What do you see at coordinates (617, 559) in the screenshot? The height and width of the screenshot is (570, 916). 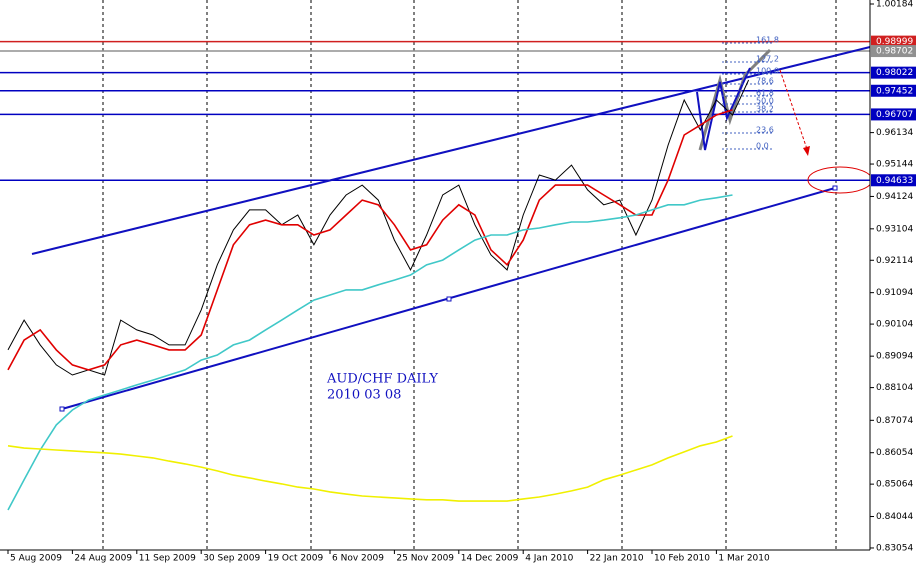 I see `x-tick-label: 22 Jan 2010` at bounding box center [617, 559].